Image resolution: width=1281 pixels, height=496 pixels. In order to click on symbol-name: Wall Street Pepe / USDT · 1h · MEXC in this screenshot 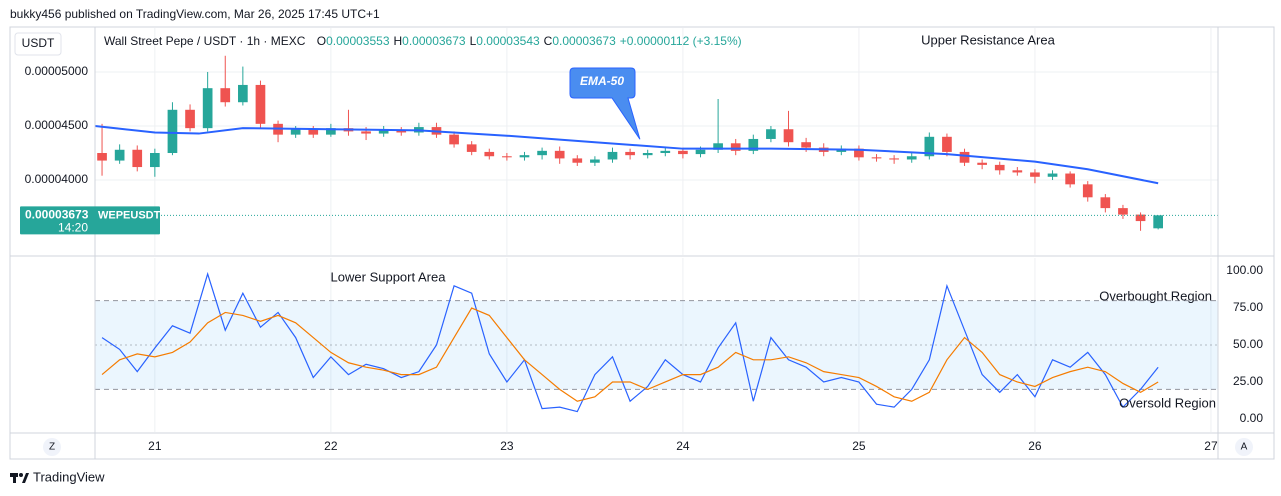, I will do `click(205, 41)`.